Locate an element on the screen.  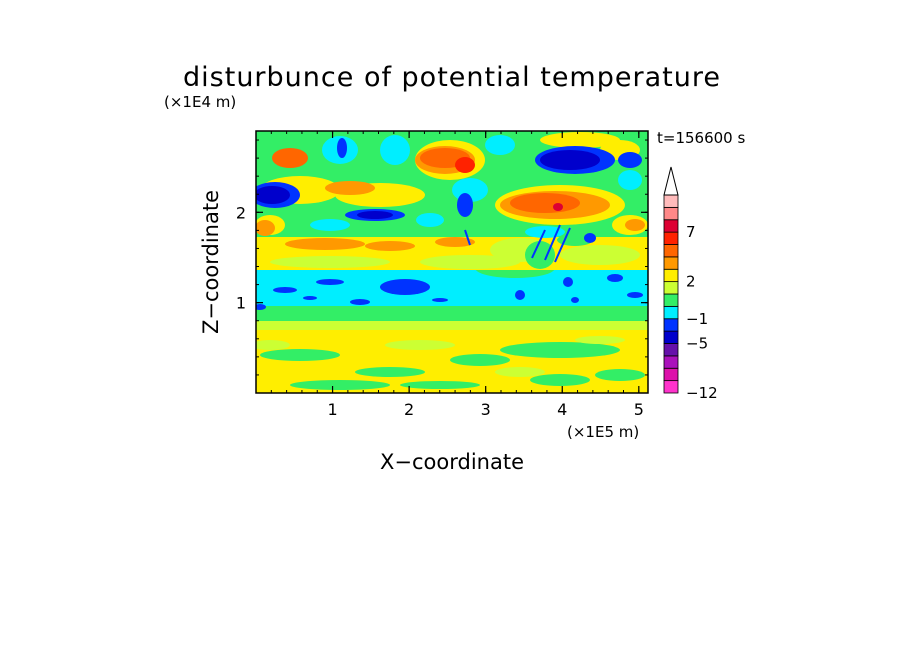
band-low-green-streaks is located at coordinates (452, 366).